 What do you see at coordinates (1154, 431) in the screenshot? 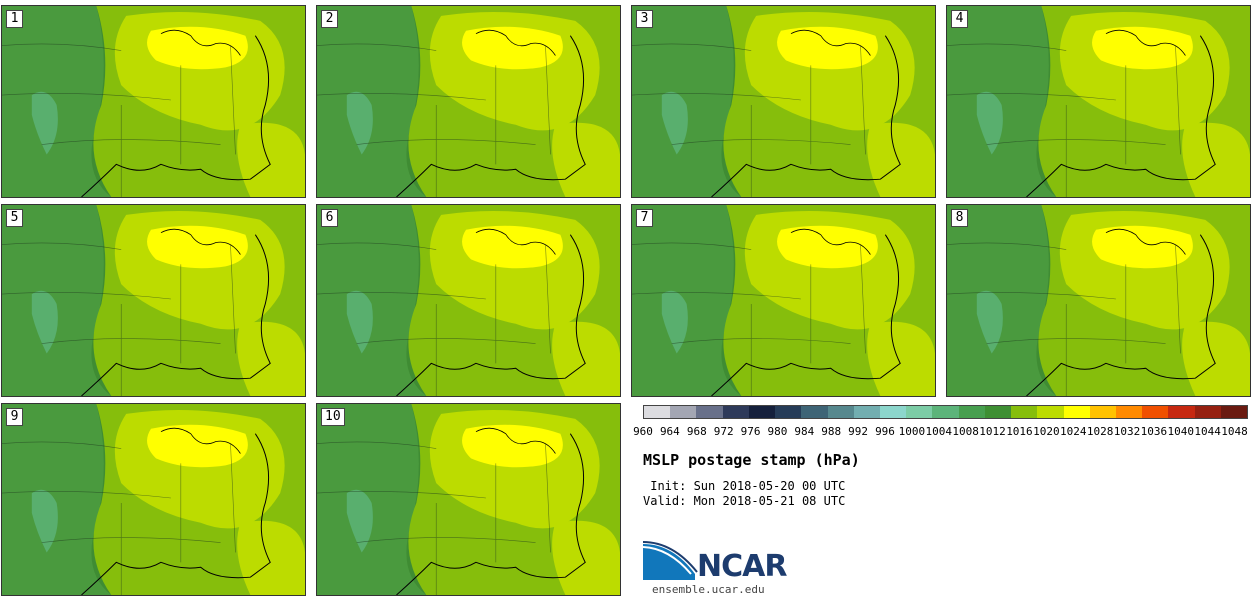
I see `colorbar-tick-label: 1036` at bounding box center [1154, 431].